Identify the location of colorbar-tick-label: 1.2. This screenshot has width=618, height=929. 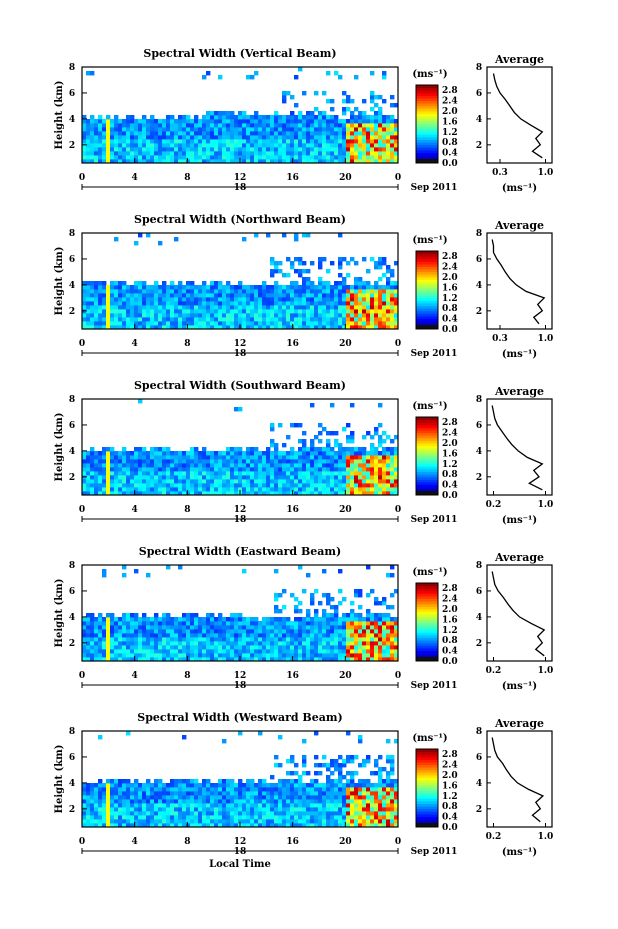
(450, 465).